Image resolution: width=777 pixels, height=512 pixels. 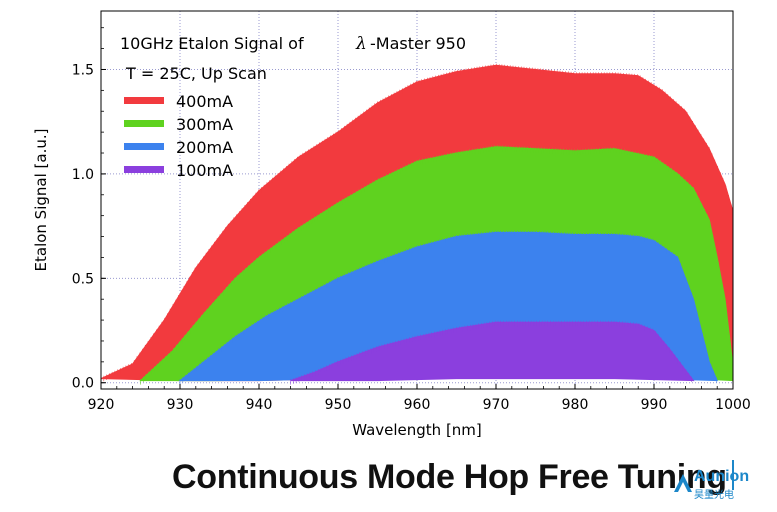 What do you see at coordinates (683, 483) in the screenshot?
I see `logo-mark-icon` at bounding box center [683, 483].